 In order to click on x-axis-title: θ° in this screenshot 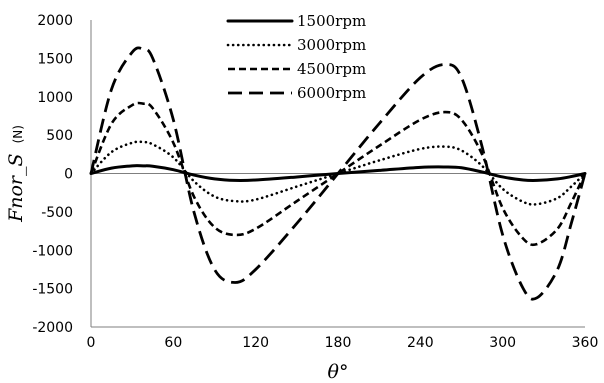, I will do `click(338, 372)`.